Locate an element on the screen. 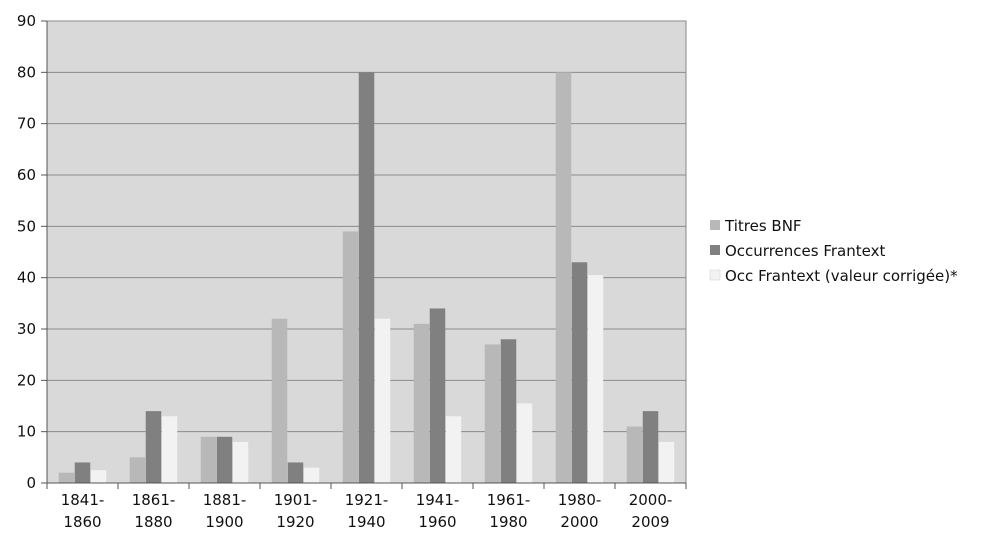  x-tick-label: 1901-1920 is located at coordinates (296, 511).